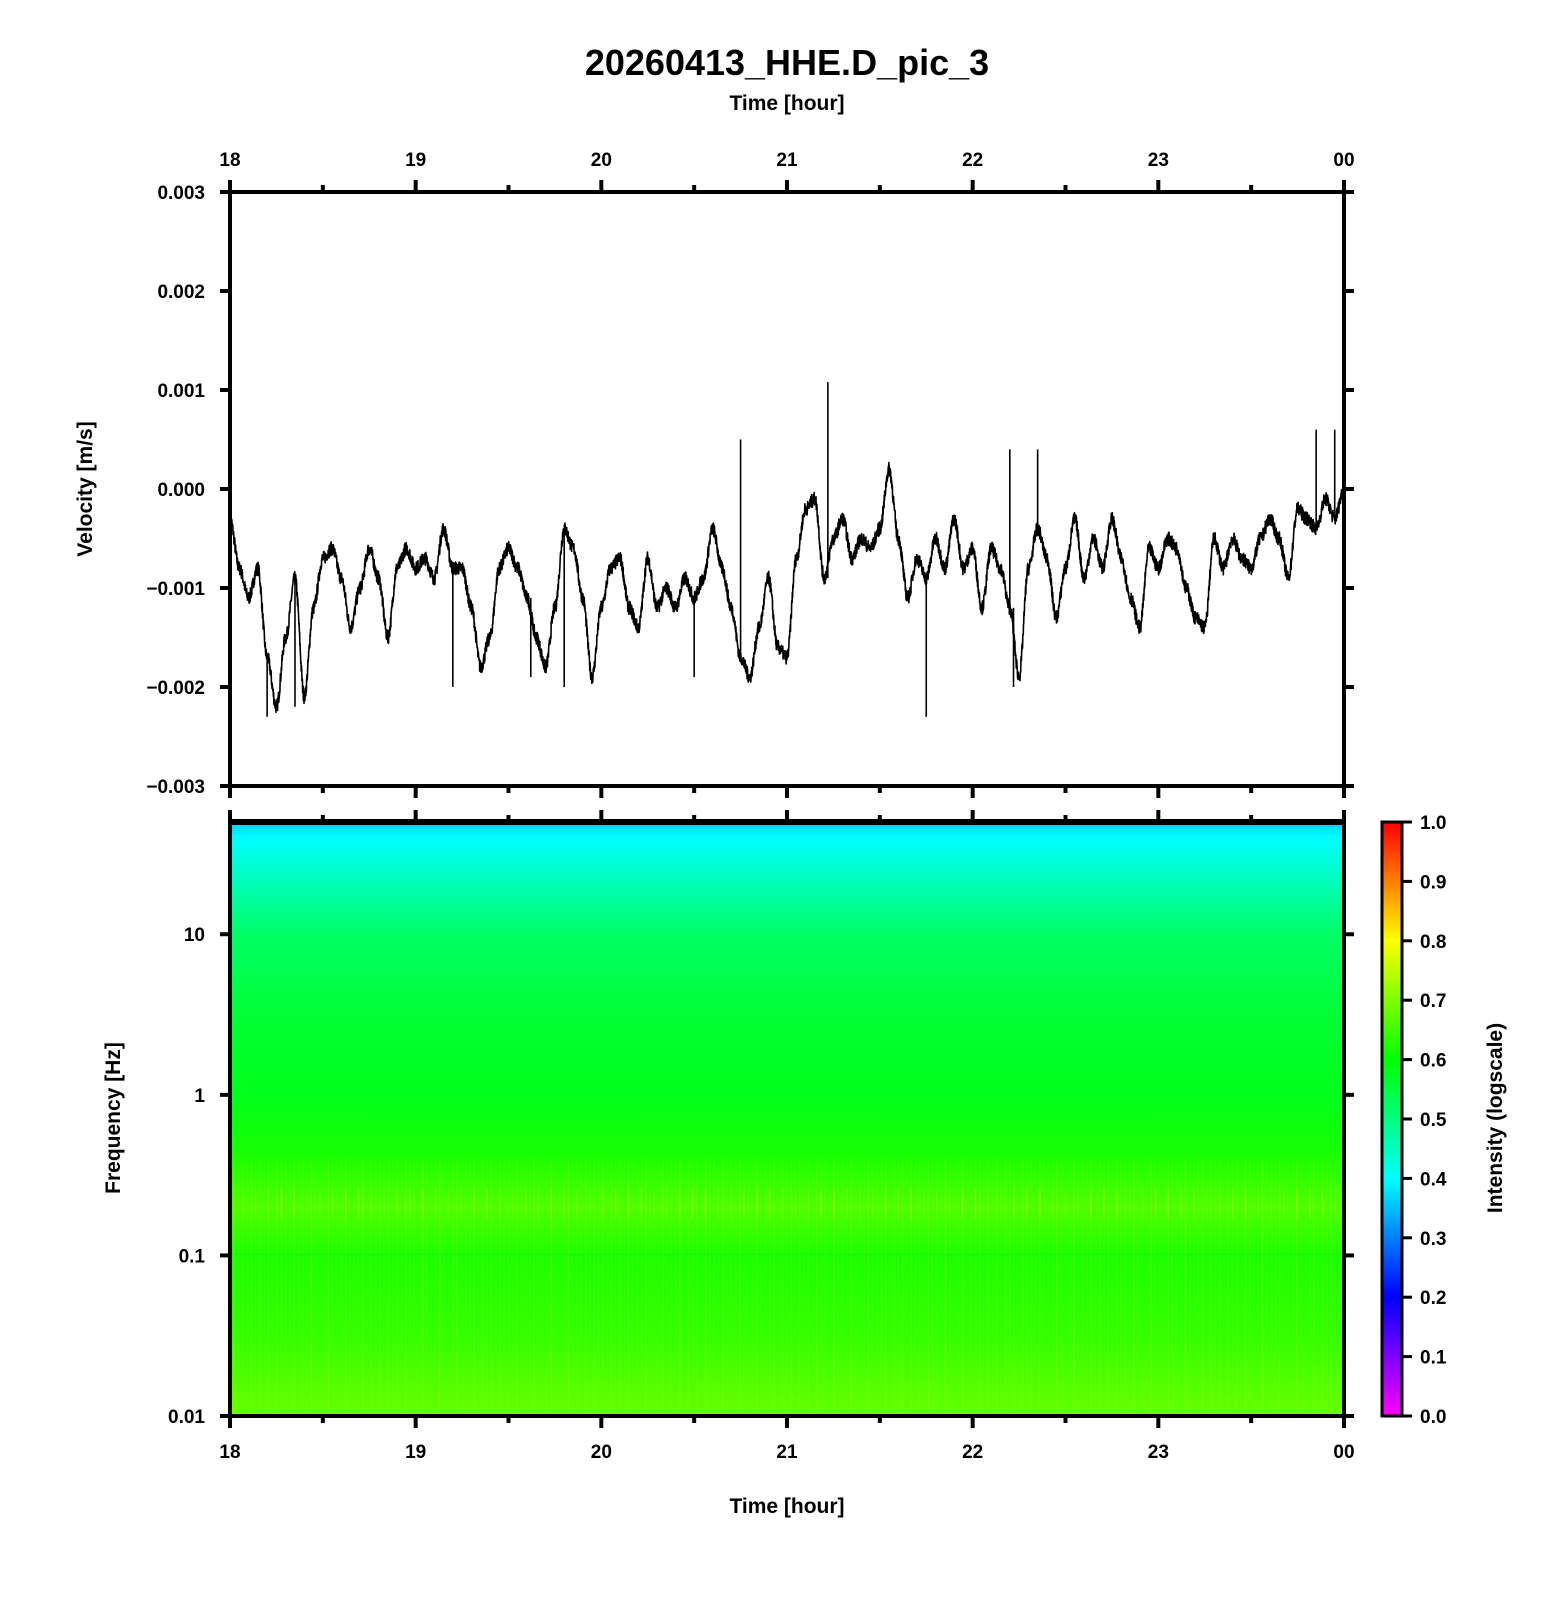 The height and width of the screenshot is (1600, 1556). What do you see at coordinates (181, 490) in the screenshot?
I see `velocity-tick-label: 0.000` at bounding box center [181, 490].